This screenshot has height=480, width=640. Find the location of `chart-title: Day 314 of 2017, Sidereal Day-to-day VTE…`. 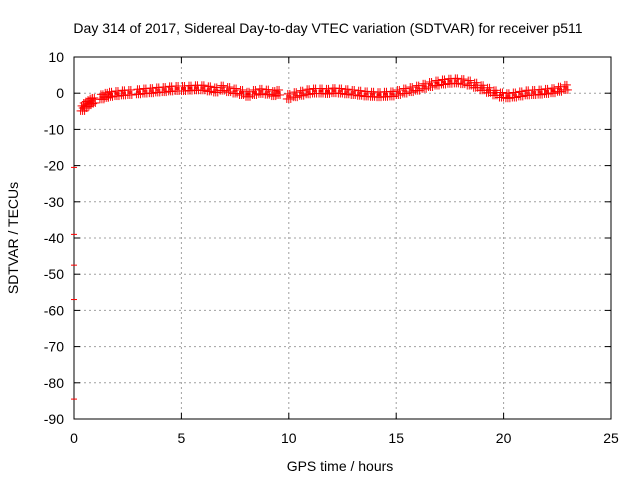

chart-title: Day 314 of 2017, Sidereal Day-to-day VTE… is located at coordinates (327, 28).